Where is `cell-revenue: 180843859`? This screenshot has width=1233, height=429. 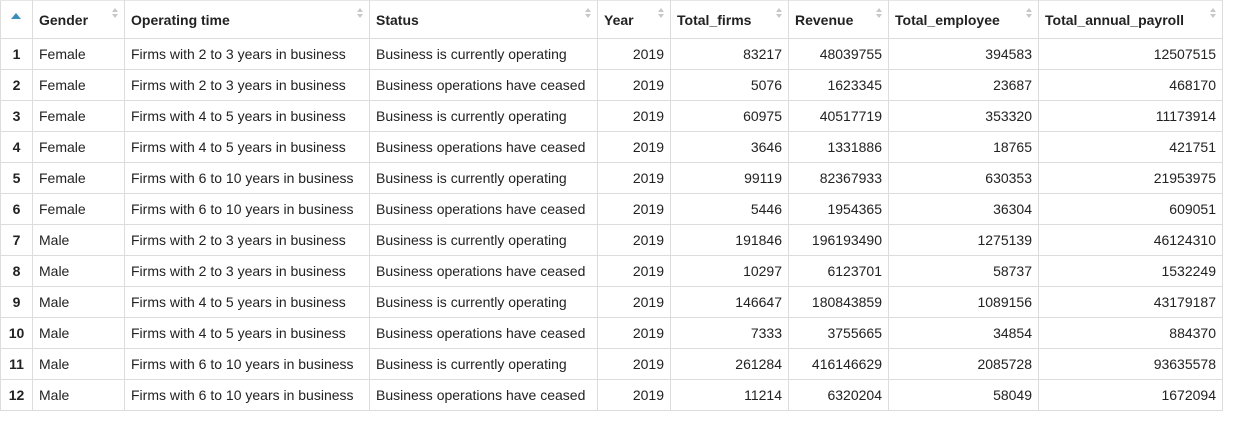 cell-revenue: 180843859 is located at coordinates (838, 302).